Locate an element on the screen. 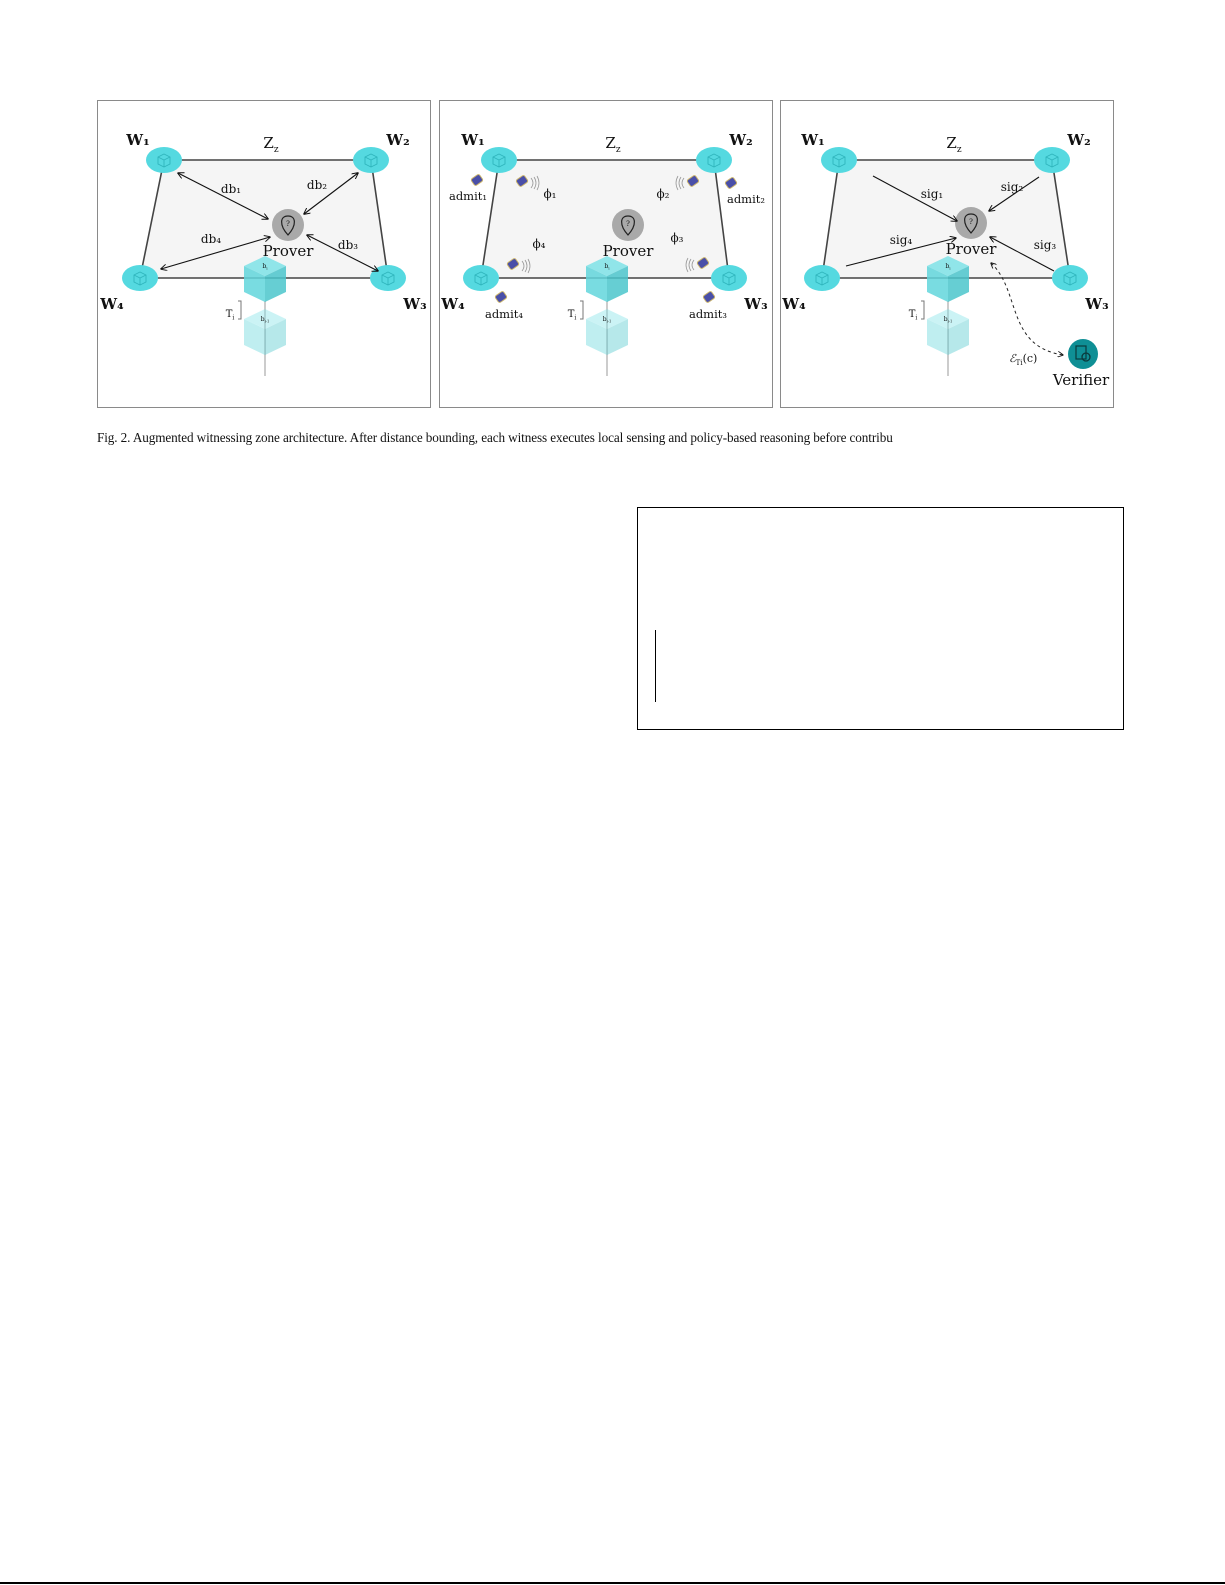 Image resolution: width=1225 pixels, height=1585 pixels. zone-label-sub: z is located at coordinates (959, 150).